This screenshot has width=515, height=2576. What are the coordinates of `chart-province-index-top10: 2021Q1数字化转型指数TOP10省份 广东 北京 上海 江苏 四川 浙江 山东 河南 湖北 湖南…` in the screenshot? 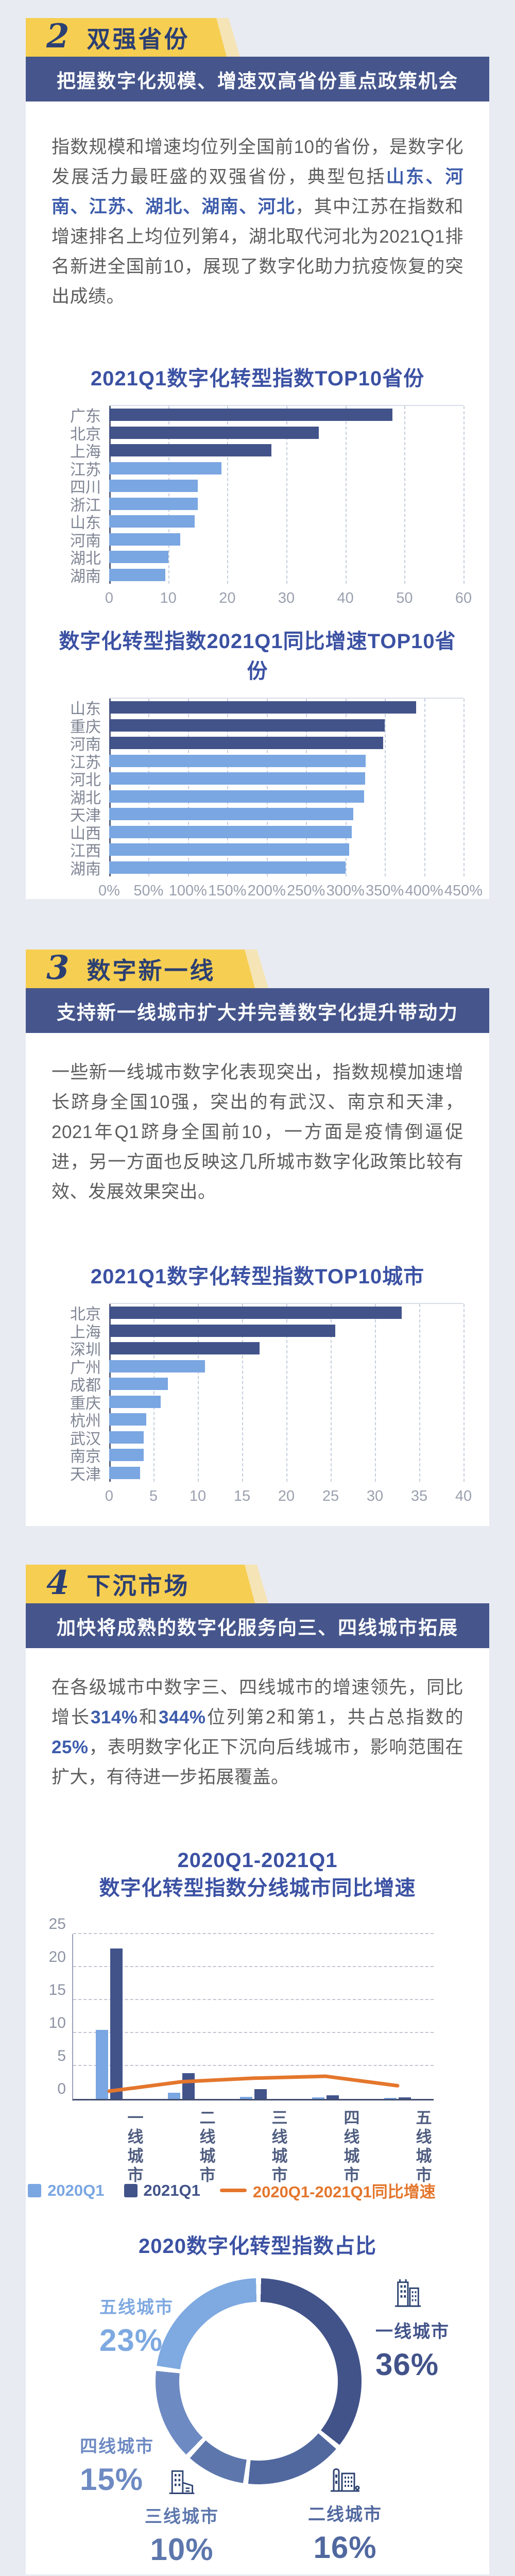 It's located at (262, 487).